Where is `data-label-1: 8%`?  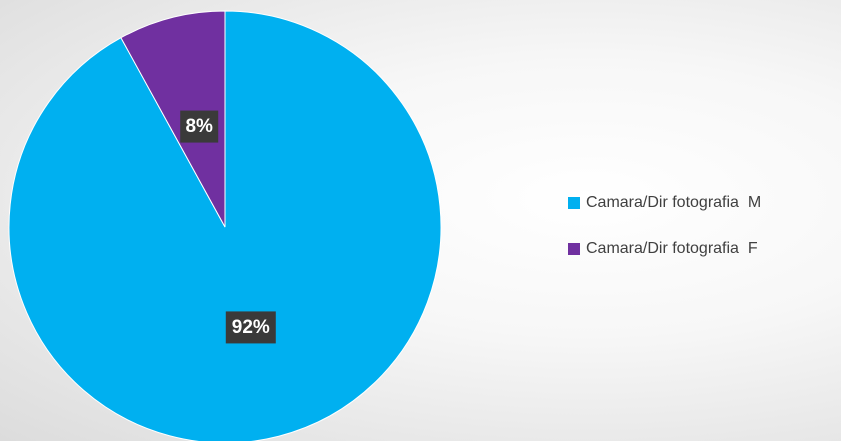
data-label-1: 8% is located at coordinates (199, 126).